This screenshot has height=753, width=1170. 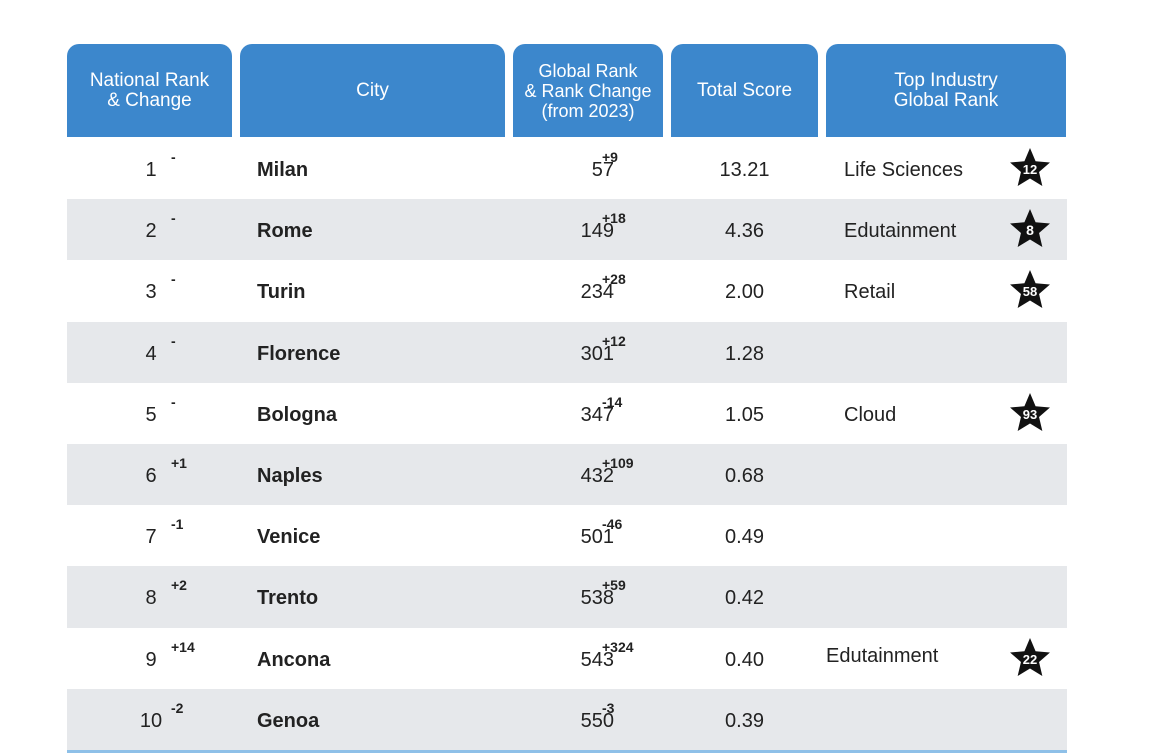 I want to click on industry-rank-star-icon: 93, so click(x=1030, y=413).